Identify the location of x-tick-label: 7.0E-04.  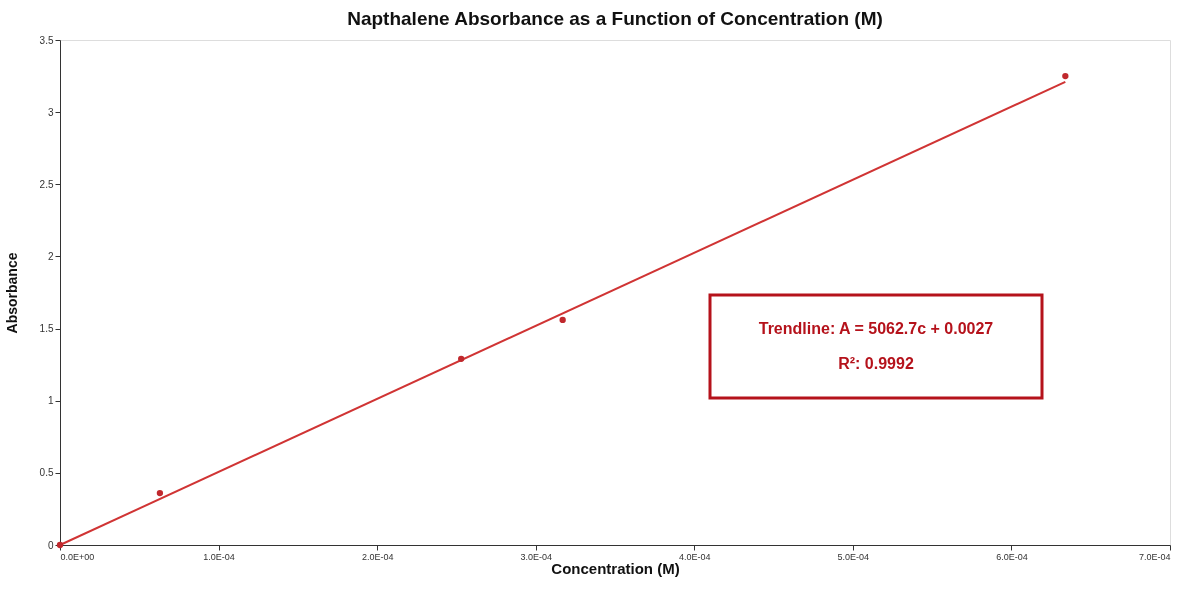
(1154, 556).